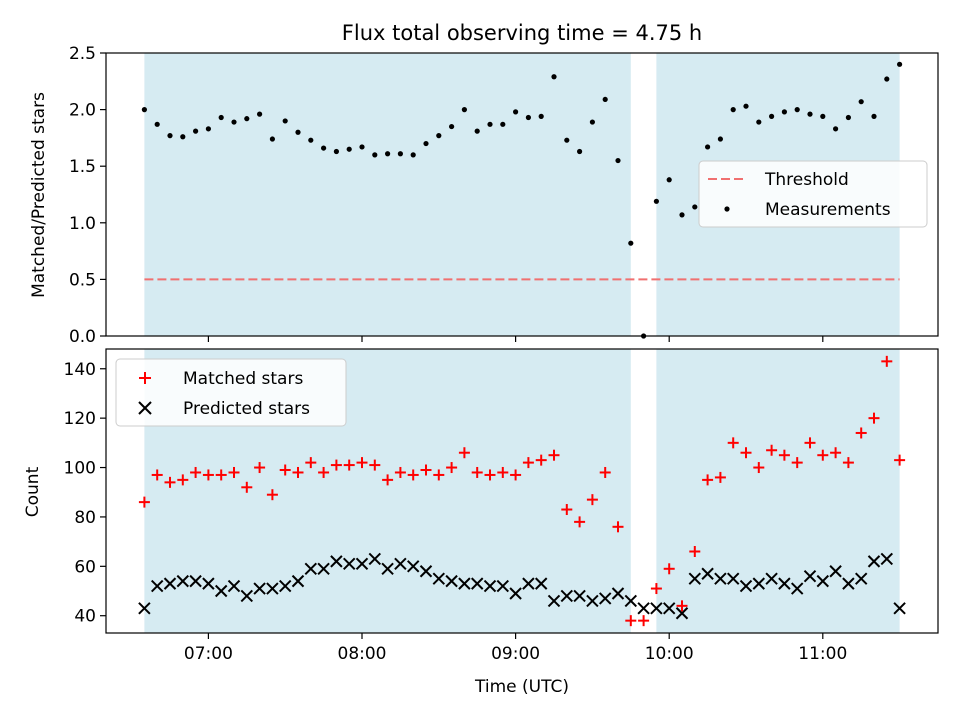 This screenshot has width=960, height=720. Describe the element at coordinates (727, 209) in the screenshot. I see `legend-measurements-swatch` at that location.